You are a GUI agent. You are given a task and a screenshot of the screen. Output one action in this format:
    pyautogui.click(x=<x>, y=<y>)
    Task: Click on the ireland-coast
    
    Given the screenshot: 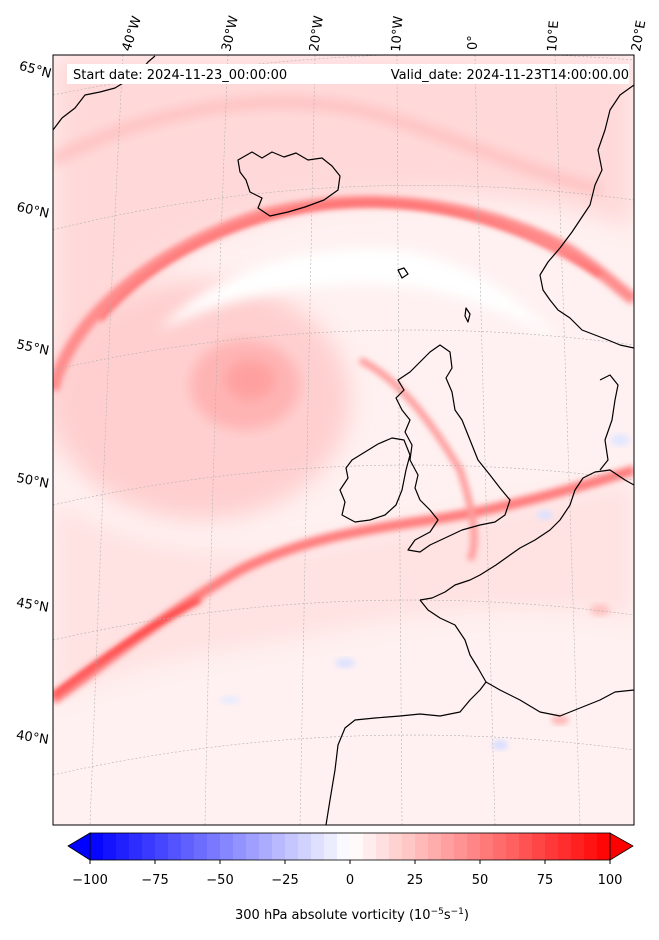 What is the action you would take?
    pyautogui.click(x=375, y=480)
    